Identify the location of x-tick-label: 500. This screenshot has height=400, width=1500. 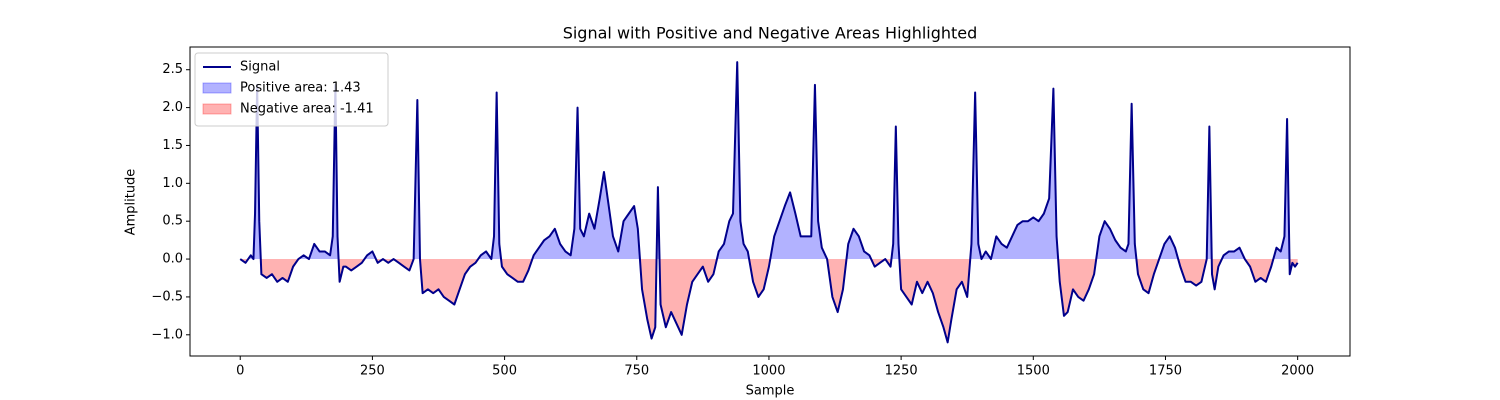
(504, 371).